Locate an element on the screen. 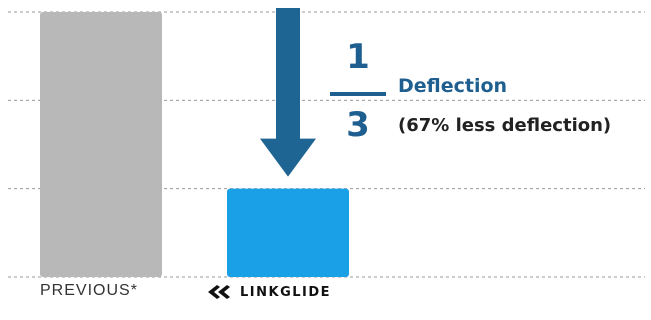 The width and height of the screenshot is (651, 320). arrow-head is located at coordinates (288, 157).